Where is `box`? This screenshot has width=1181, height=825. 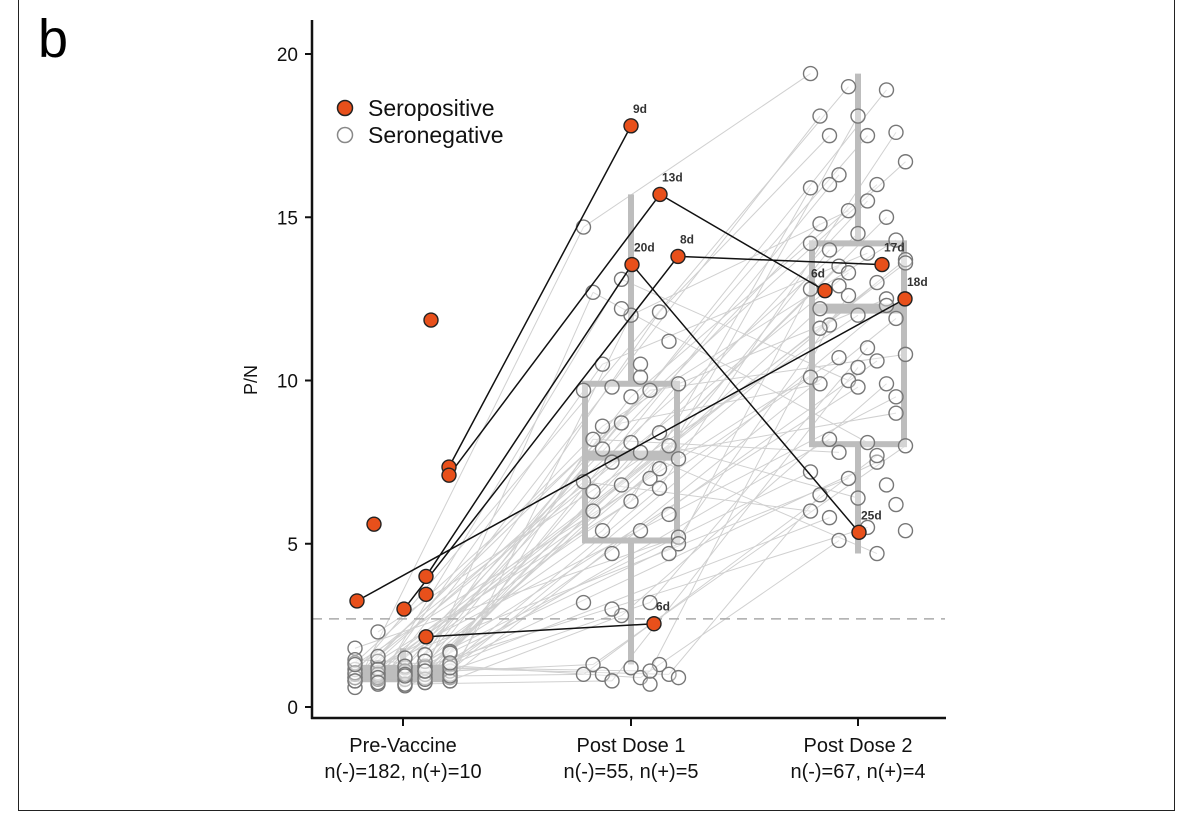 box is located at coordinates (858, 344).